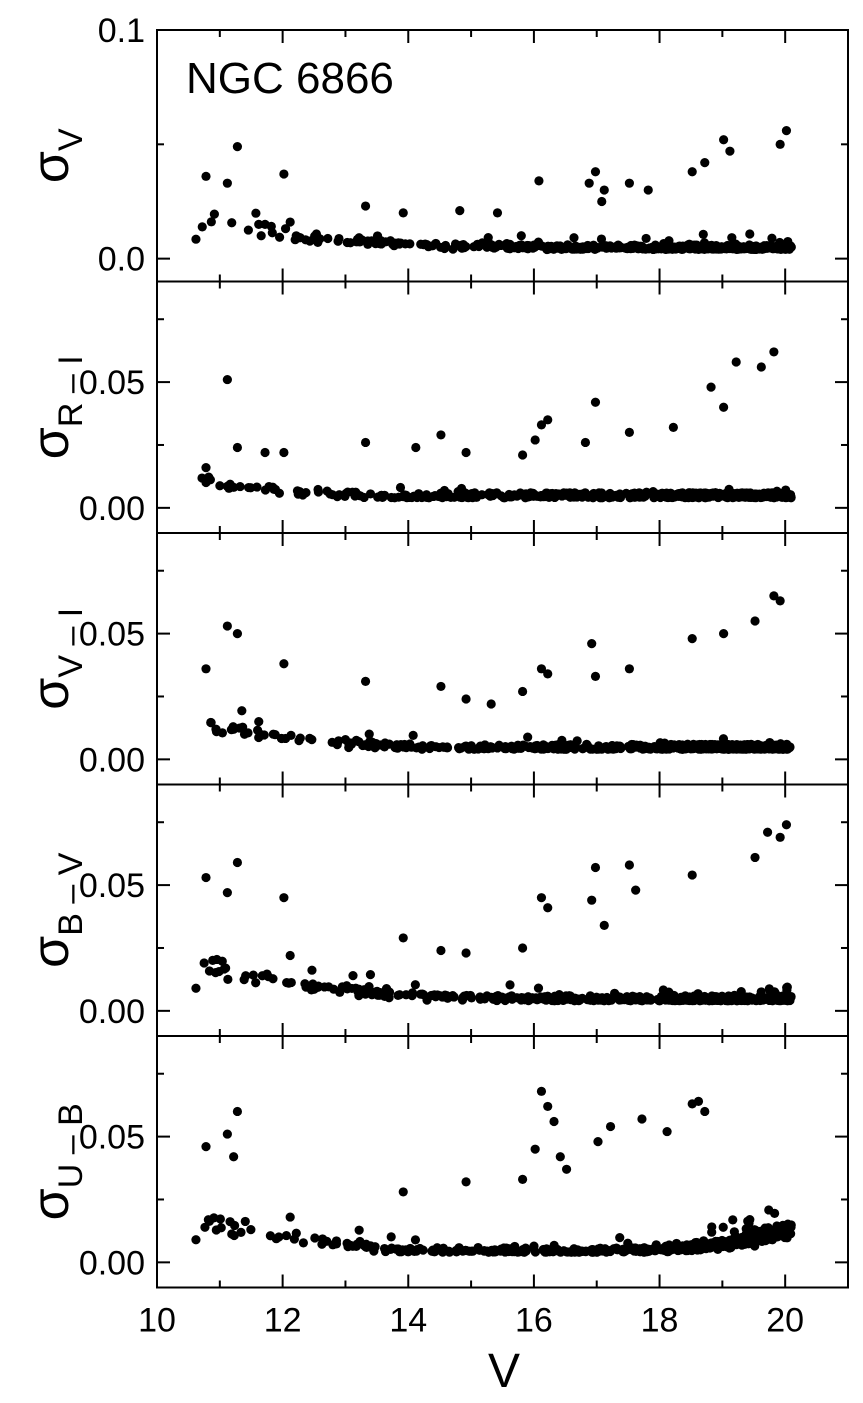 The height and width of the screenshot is (1403, 863). What do you see at coordinates (112, 635) in the screenshot?
I see `y-tick-label: 0.05` at bounding box center [112, 635].